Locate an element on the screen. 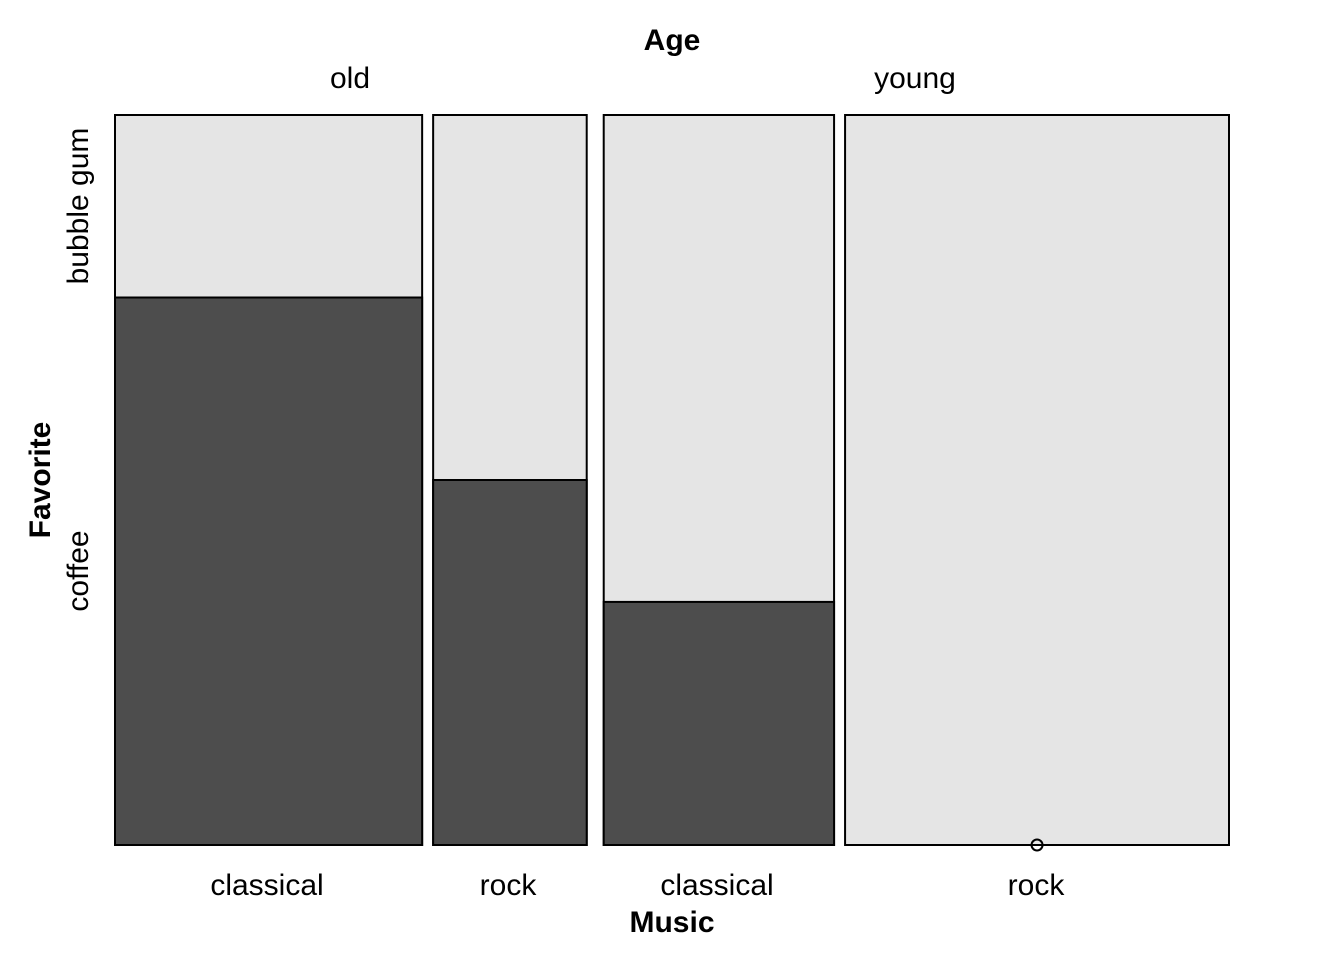 This screenshot has height=960, width=1344. music-label-old-rock: rock is located at coordinates (509, 885).